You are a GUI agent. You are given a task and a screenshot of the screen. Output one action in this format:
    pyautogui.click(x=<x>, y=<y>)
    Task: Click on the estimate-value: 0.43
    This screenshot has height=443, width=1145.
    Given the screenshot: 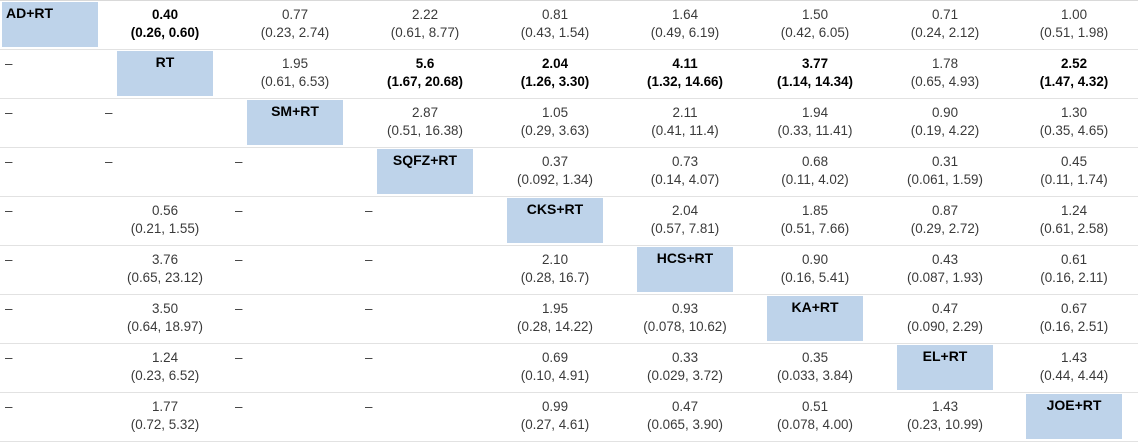 What is the action you would take?
    pyautogui.click(x=945, y=259)
    